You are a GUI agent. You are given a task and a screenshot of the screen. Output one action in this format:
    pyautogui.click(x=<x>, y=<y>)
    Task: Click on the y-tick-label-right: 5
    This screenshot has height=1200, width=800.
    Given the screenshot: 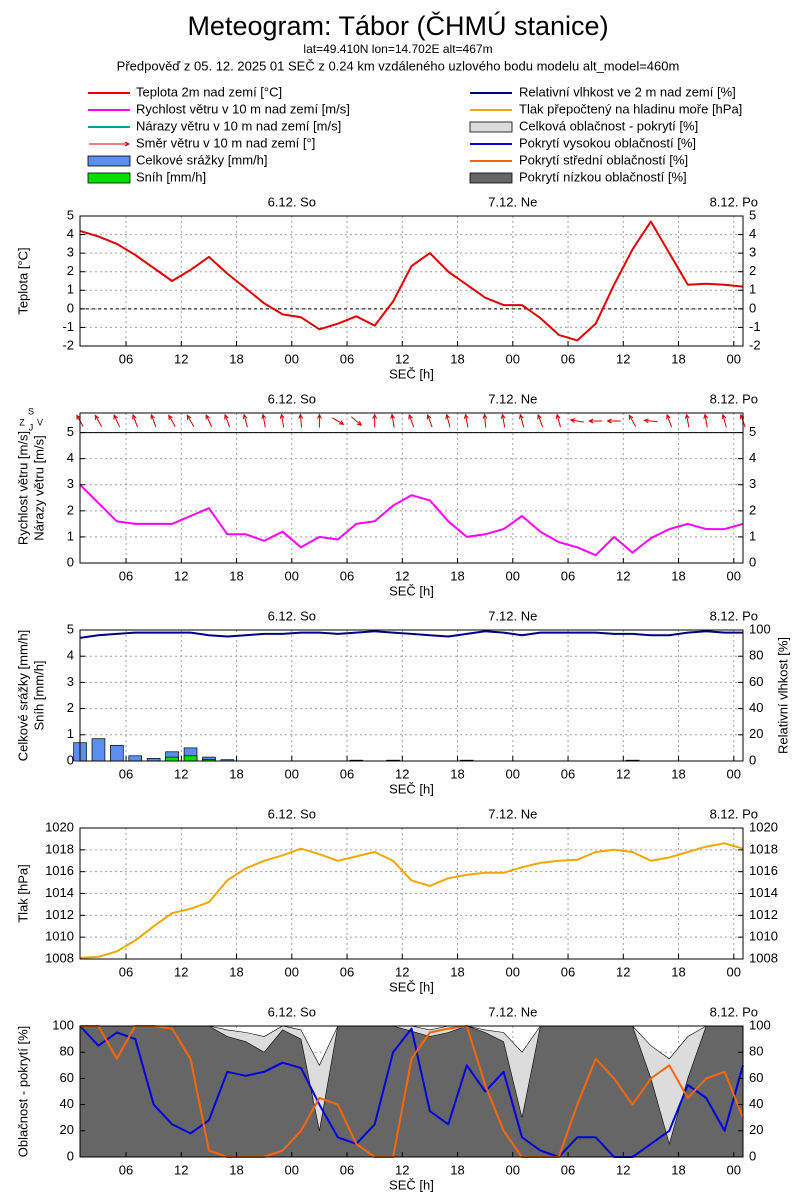 What is the action you would take?
    pyautogui.click(x=752, y=214)
    